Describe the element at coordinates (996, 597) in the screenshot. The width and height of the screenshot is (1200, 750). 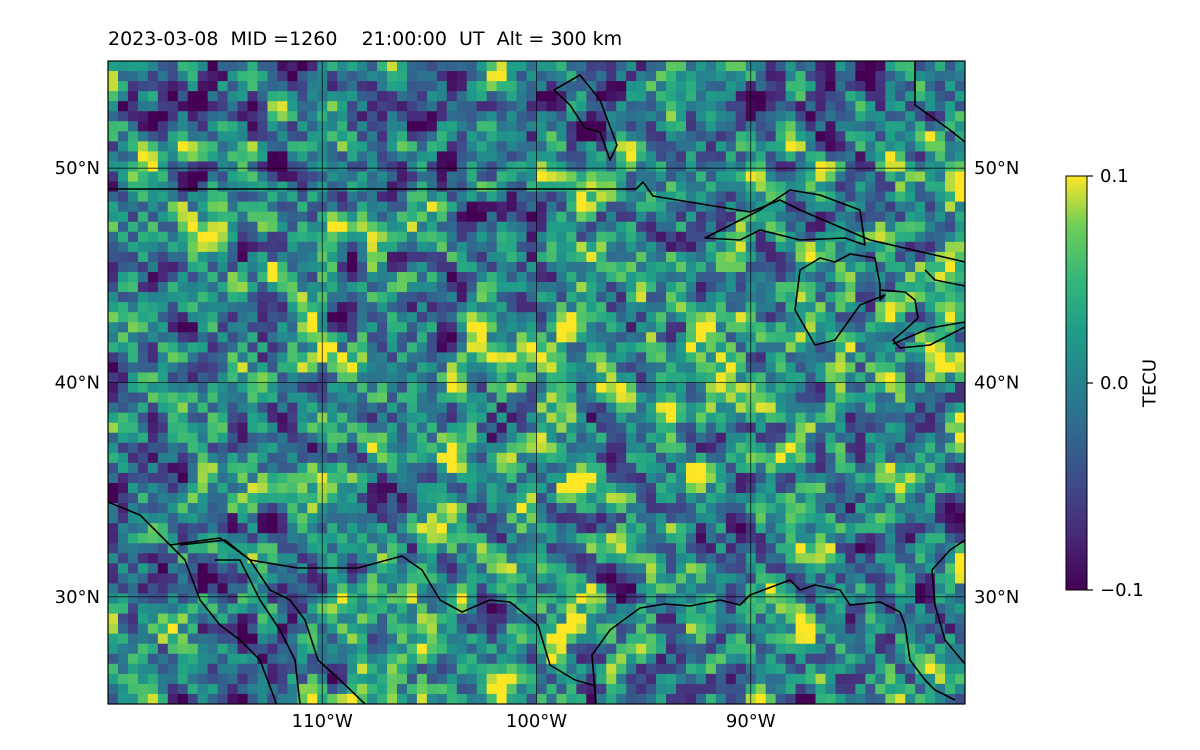
I see `lat-label-right: 30°N` at that location.